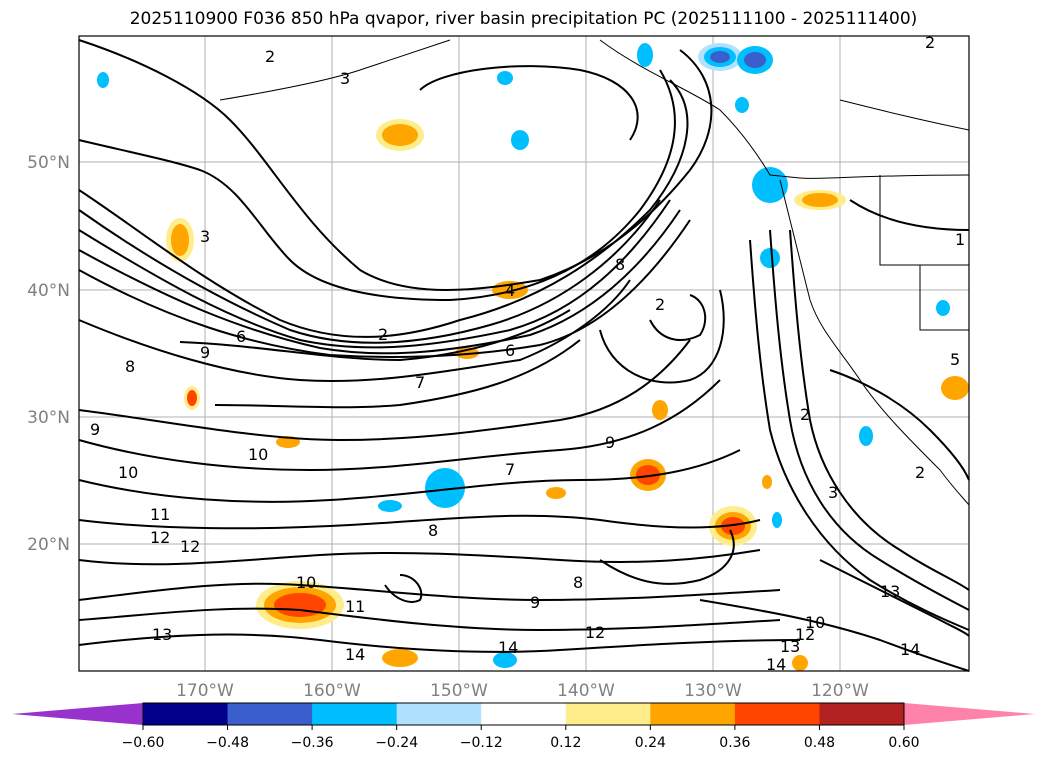 The height and width of the screenshot is (765, 1047). I want to click on colorbar-tick-label: −0.48, so click(227, 743).